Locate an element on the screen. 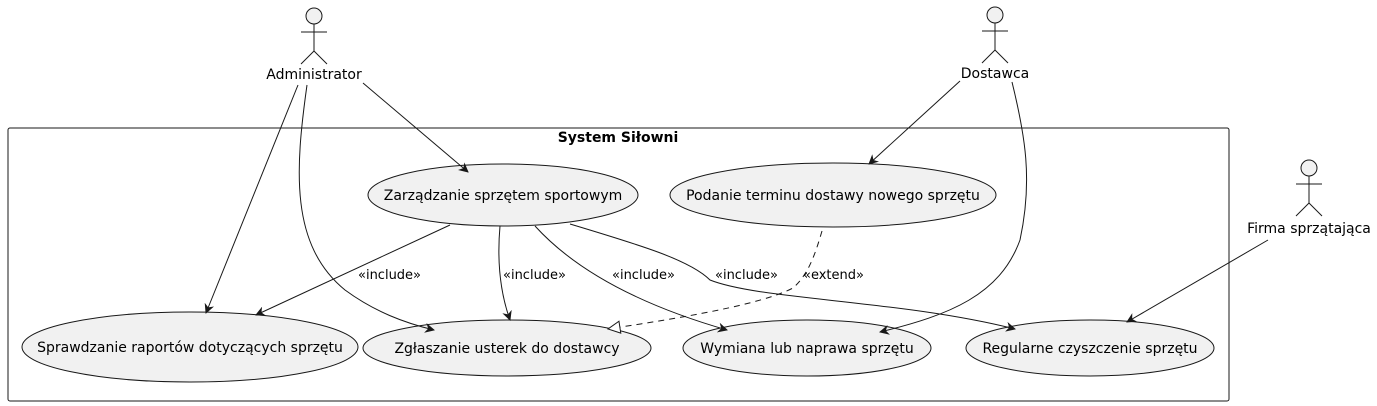 The image size is (1377, 406). include-zglaszanie is located at coordinates (505, 273).